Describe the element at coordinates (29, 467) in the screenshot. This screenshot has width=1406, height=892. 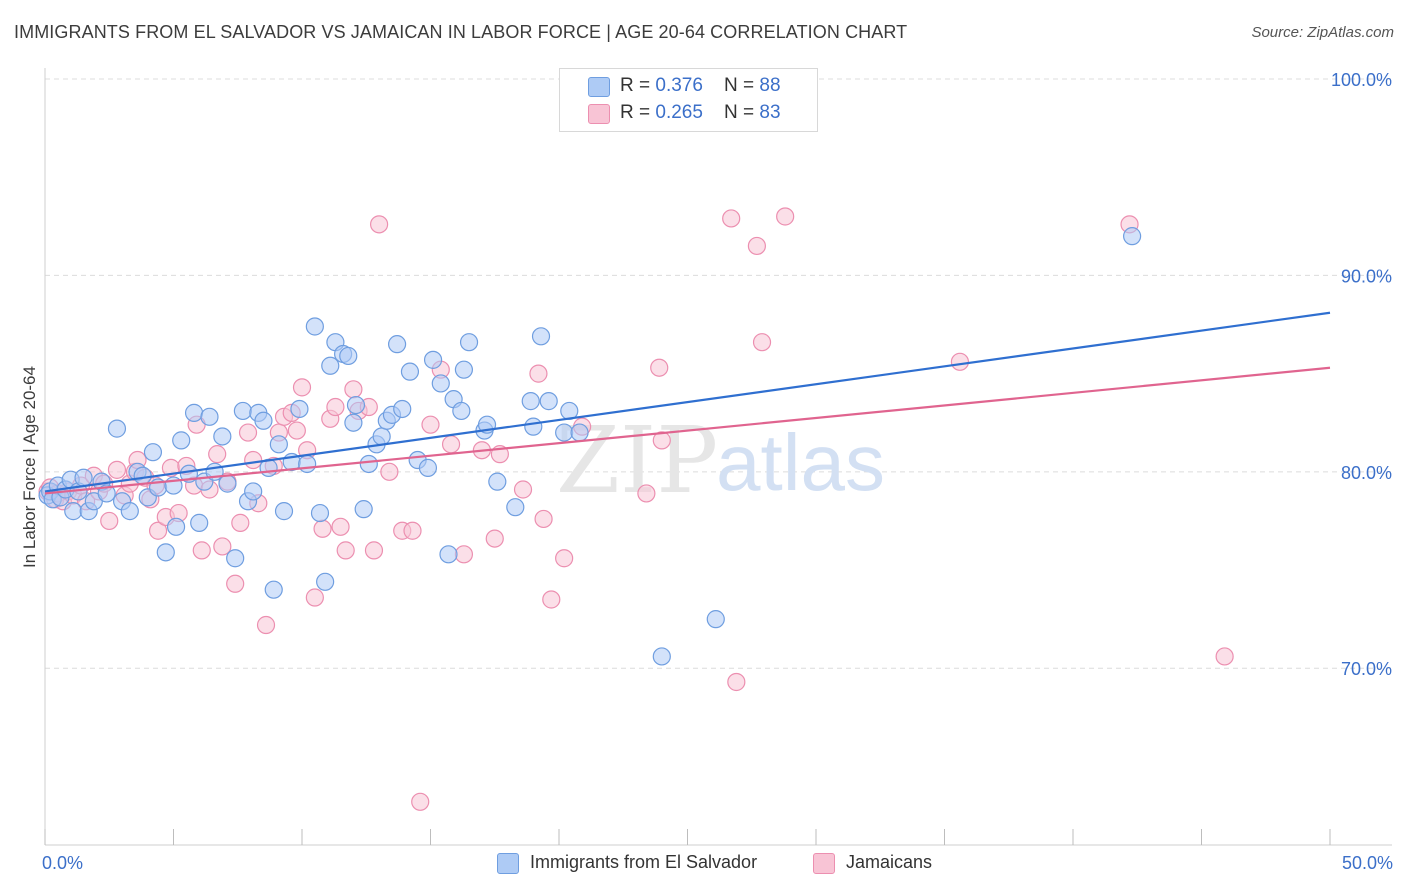
I see `y-axis-label: In Labor Force | Age 20-64` at that location.